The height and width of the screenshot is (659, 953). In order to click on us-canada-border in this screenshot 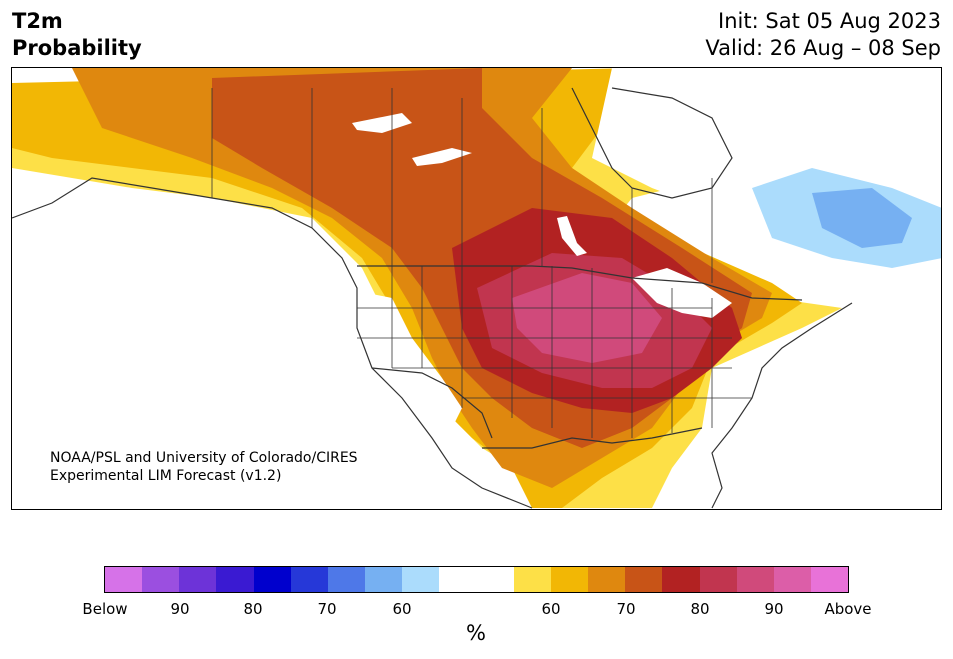, I will do `click(580, 283)`.